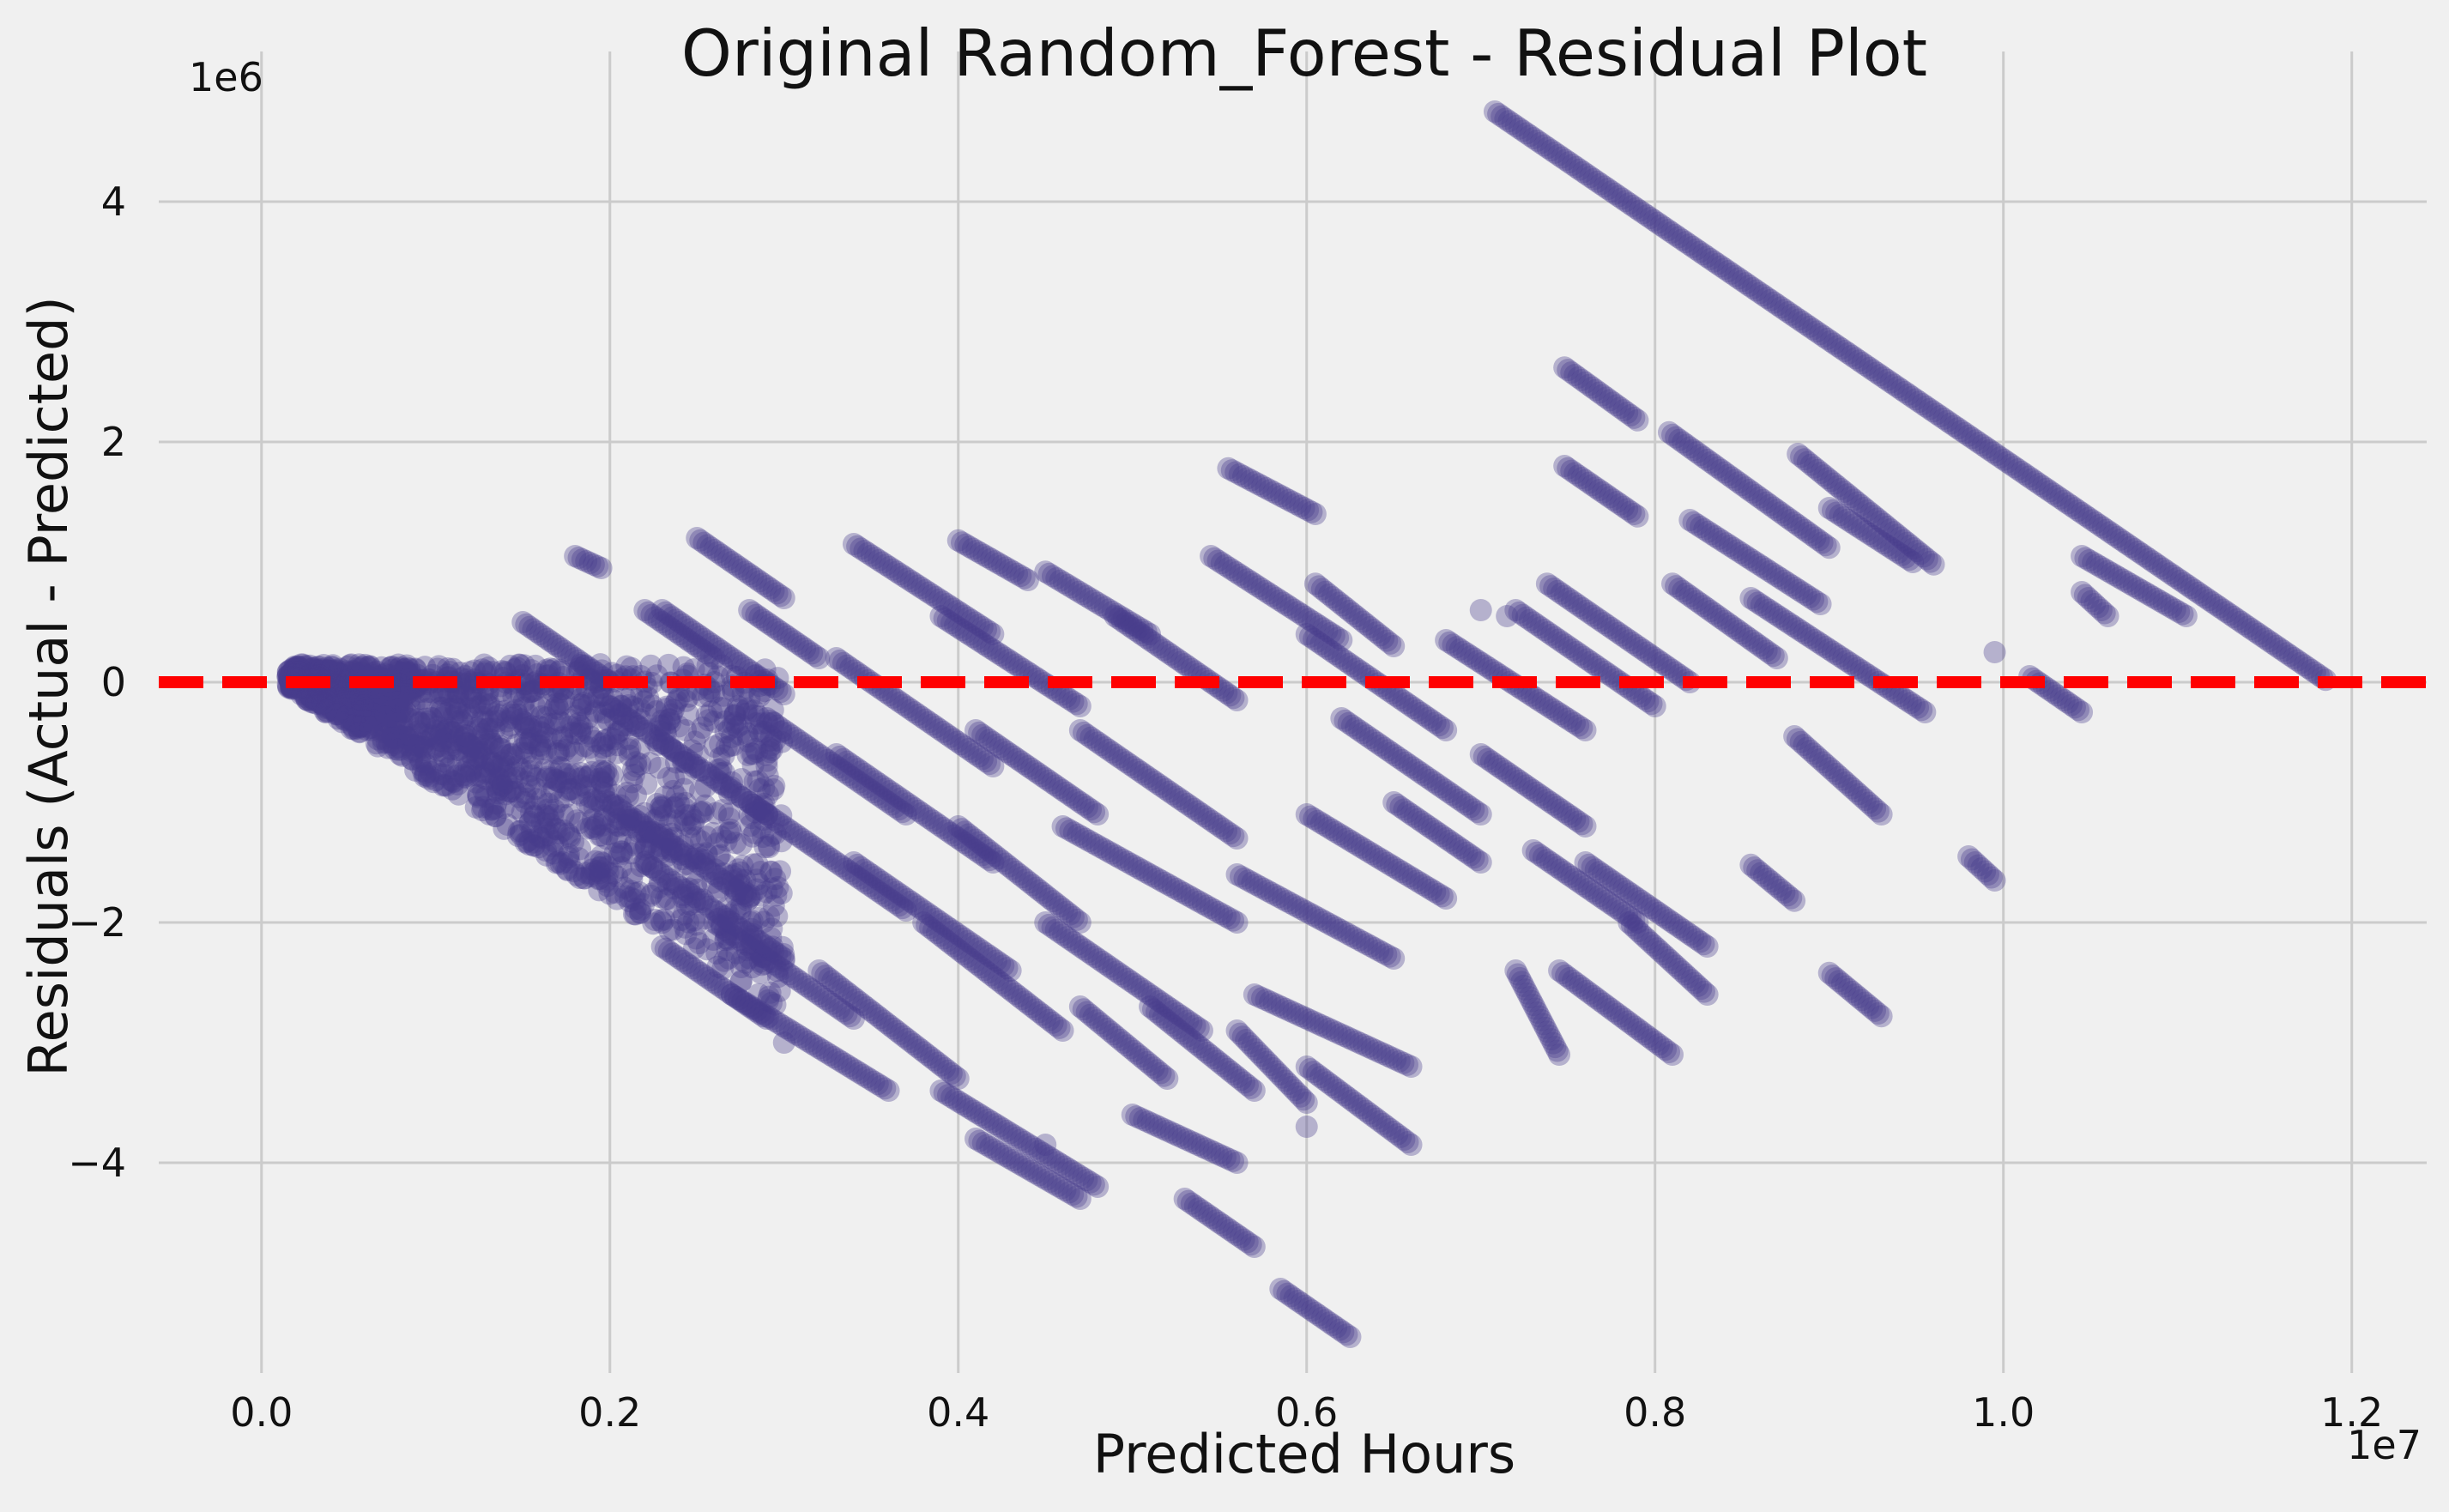 This screenshot has height=1512, width=2449. I want to click on x-tick-label: 0.2, so click(609, 1412).